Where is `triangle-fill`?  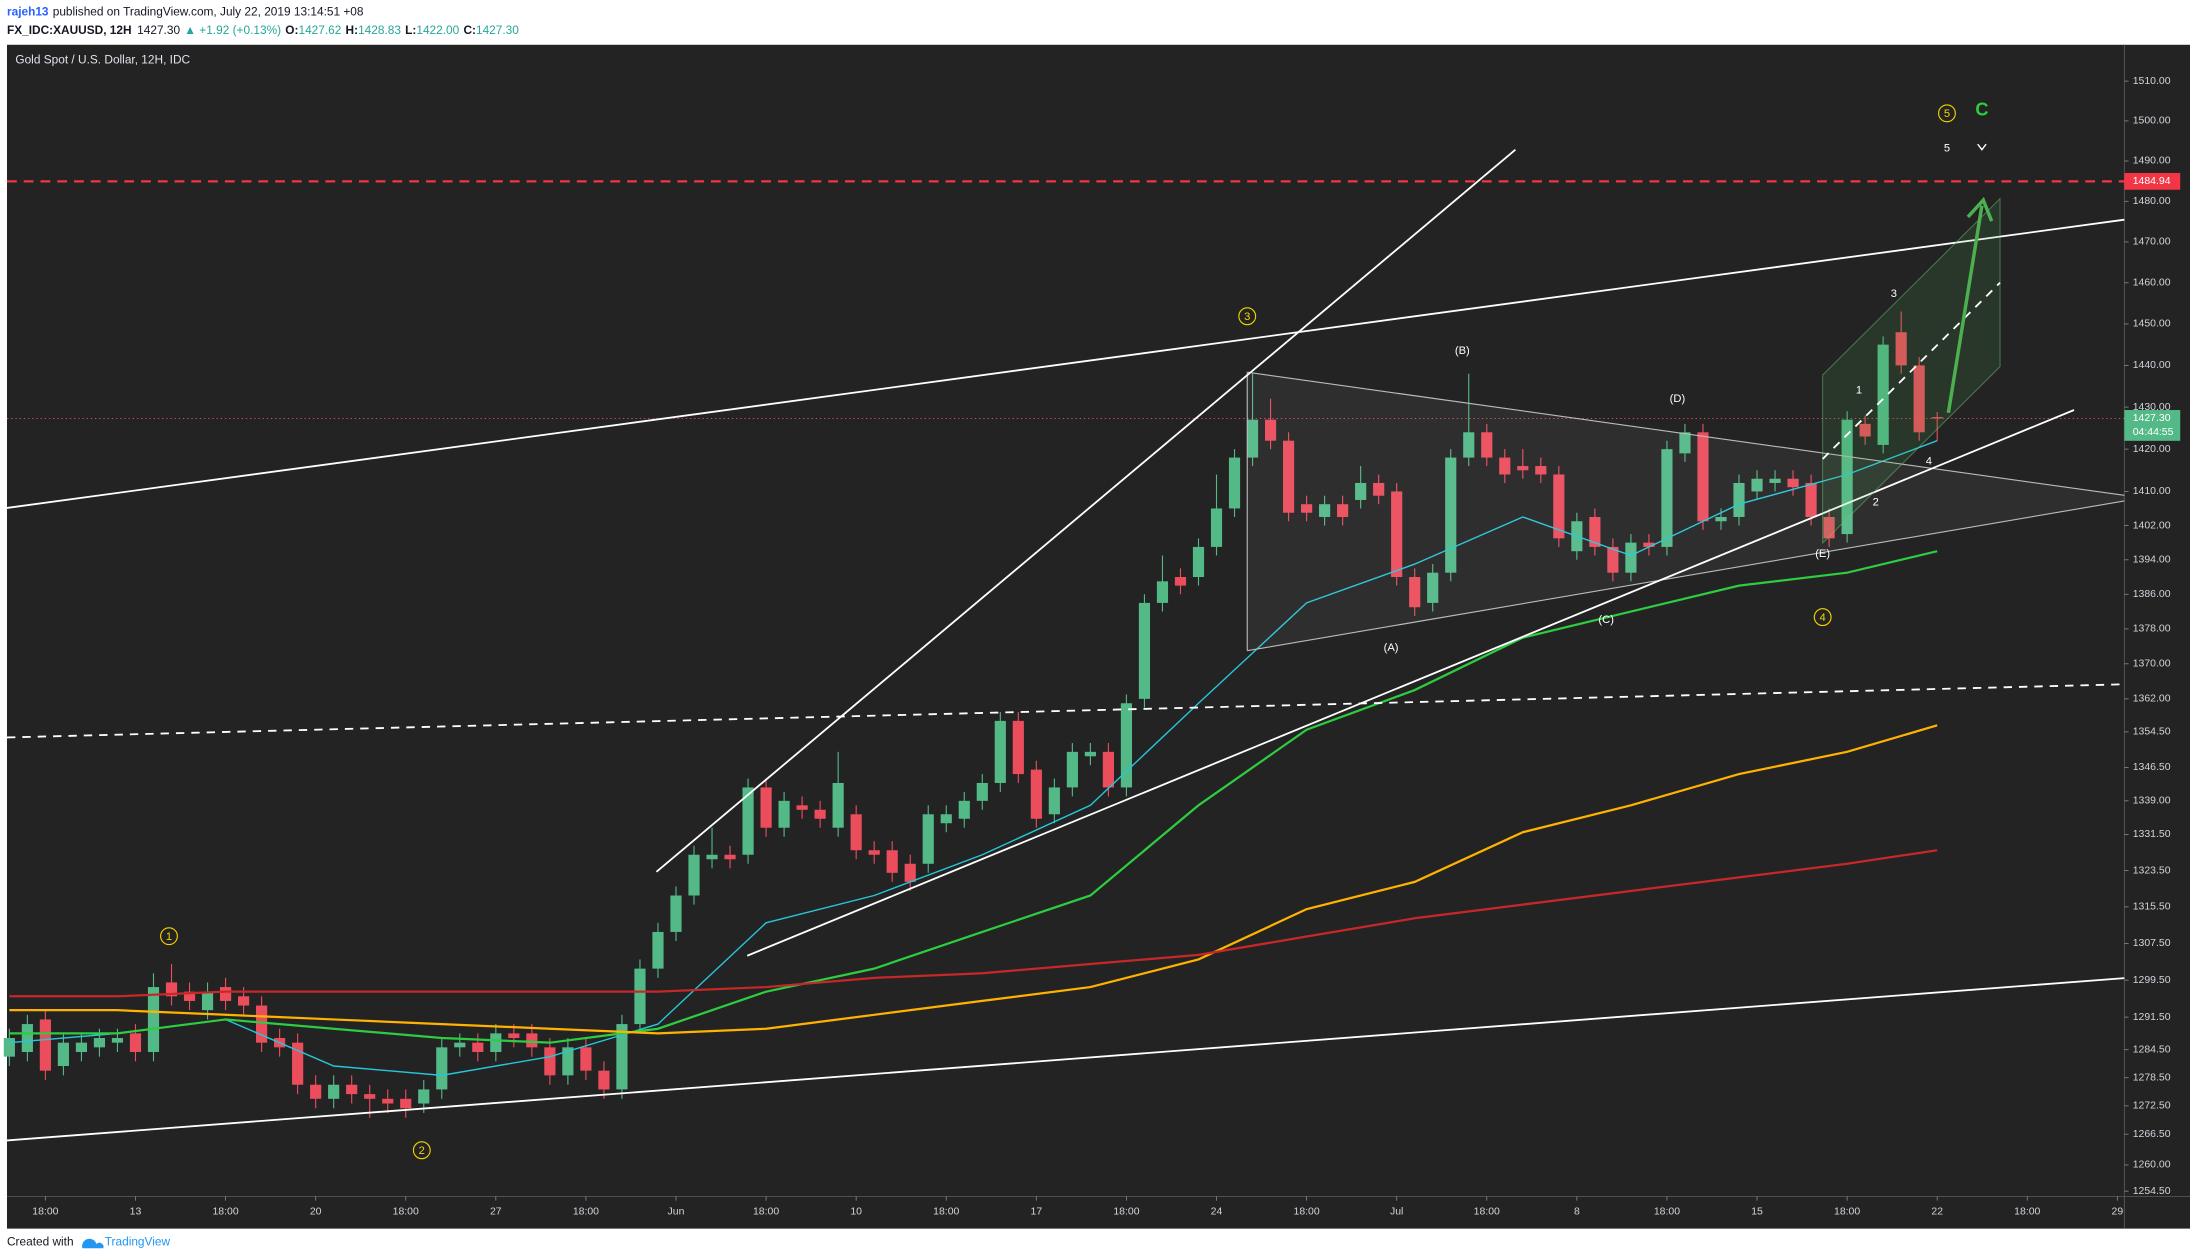
triangle-fill is located at coordinates (1686, 511).